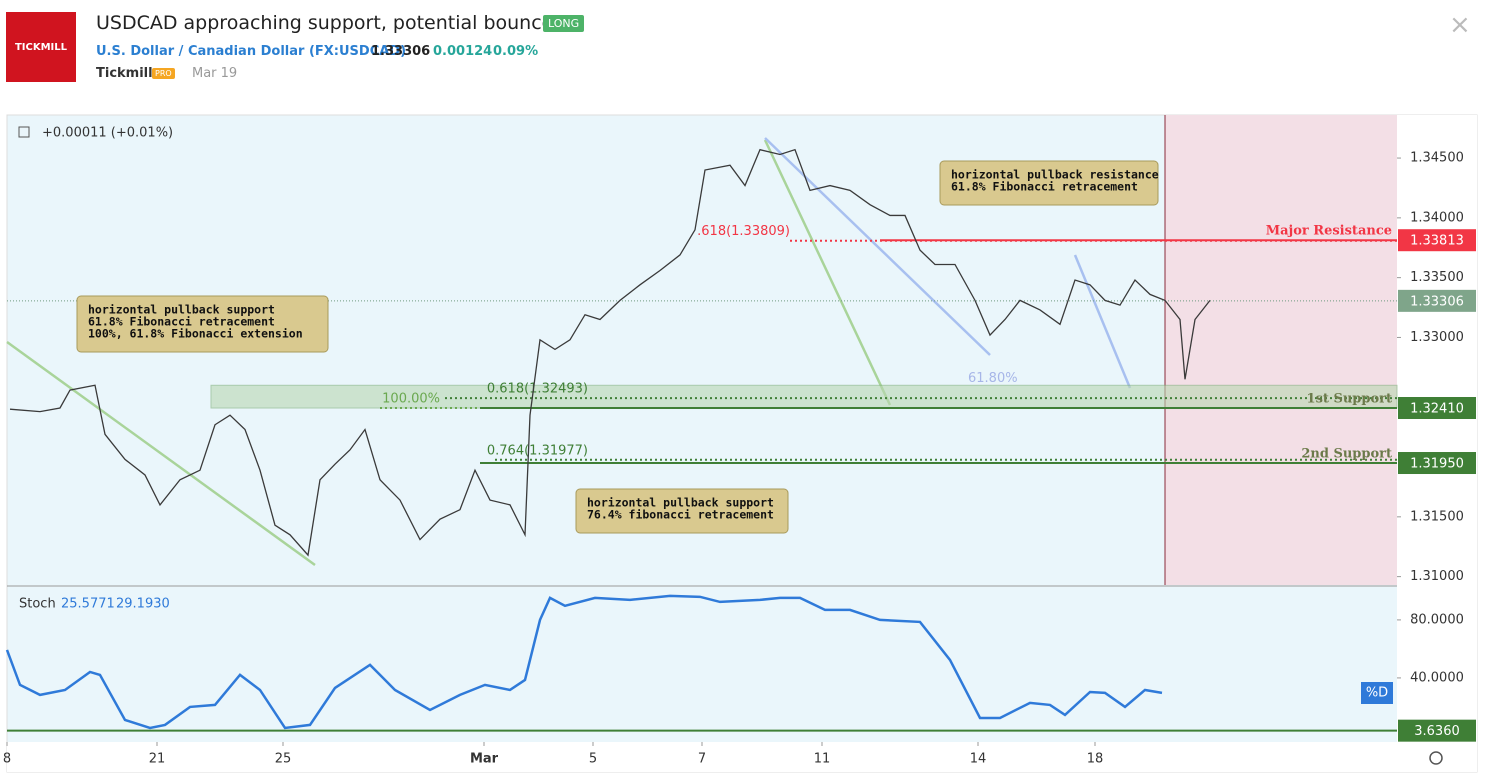 This screenshot has width=1492, height=779. What do you see at coordinates (1349, 399) in the screenshot?
I see `level-name: 1st Support` at bounding box center [1349, 399].